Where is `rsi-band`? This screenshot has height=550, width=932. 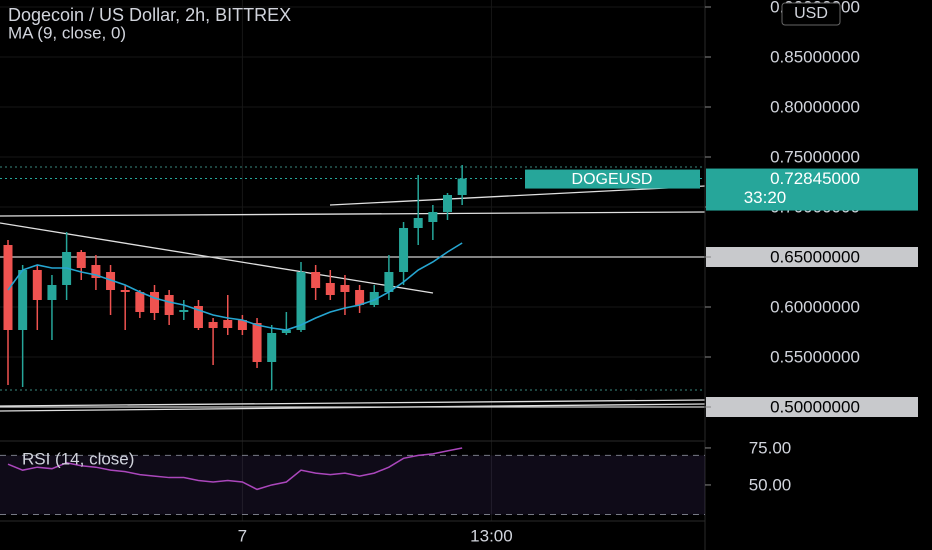 rsi-band is located at coordinates (352, 485).